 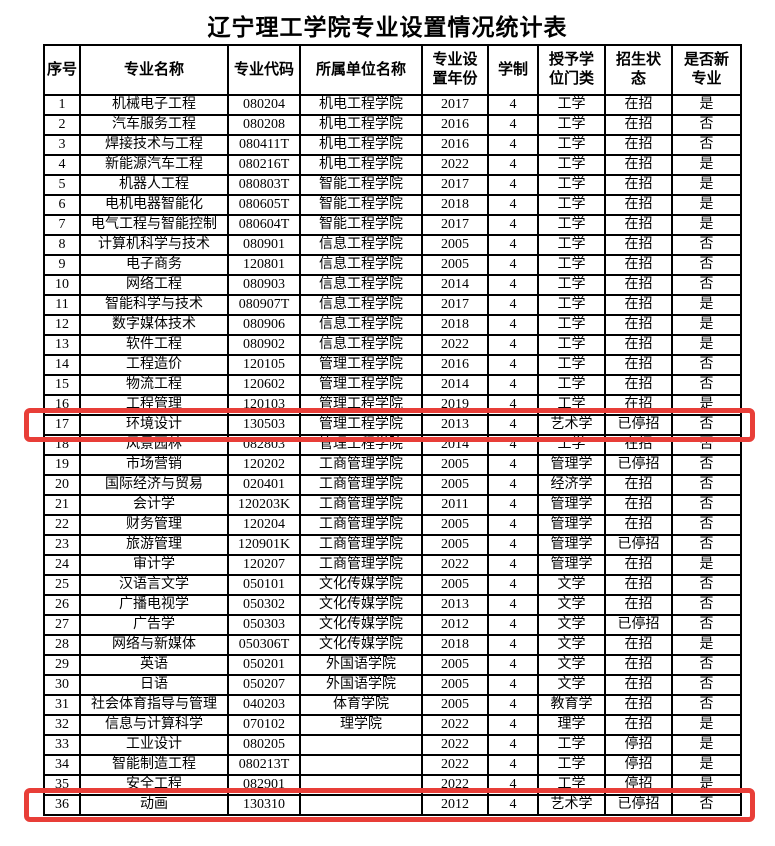 I want to click on table-row: 4 新能源汽车工程 080216T 机电工程学院 2022 4 工学 在招是, so click(x=392, y=165).